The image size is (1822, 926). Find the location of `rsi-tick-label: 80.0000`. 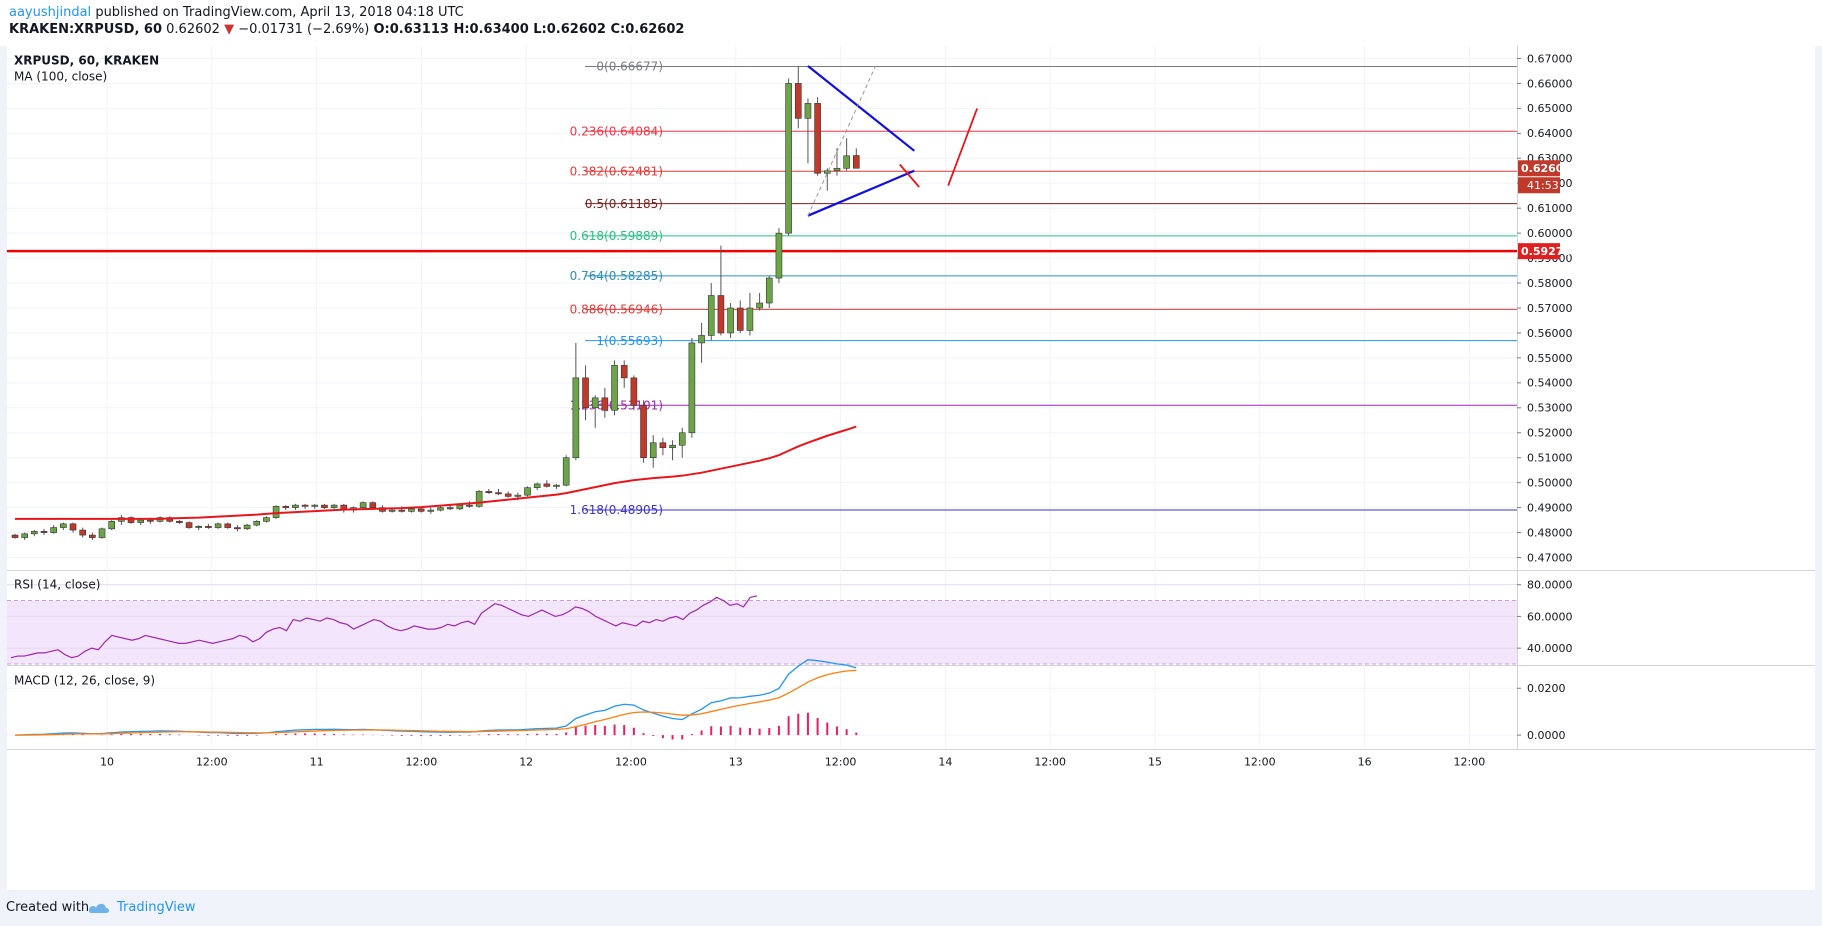

rsi-tick-label: 80.0000 is located at coordinates (1550, 585).